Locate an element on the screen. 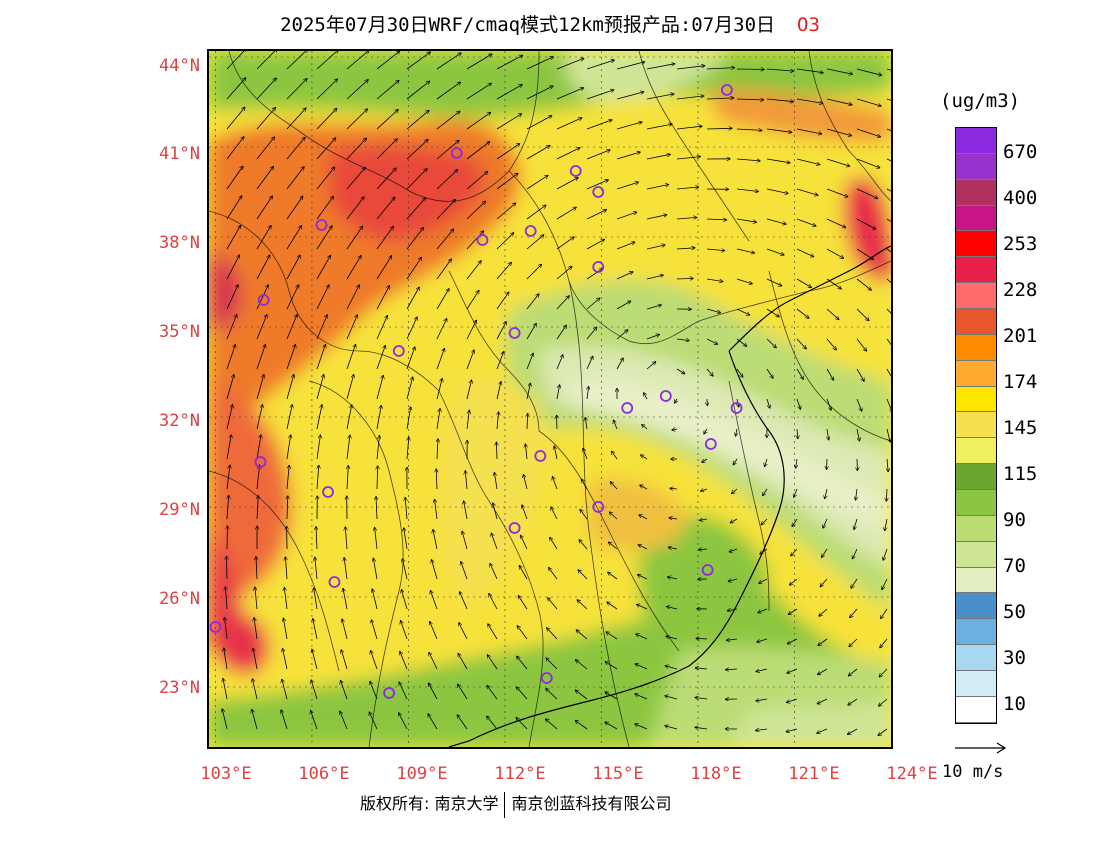  copyright-right: 南京创蓝科技有限公司 is located at coordinates (591, 803).